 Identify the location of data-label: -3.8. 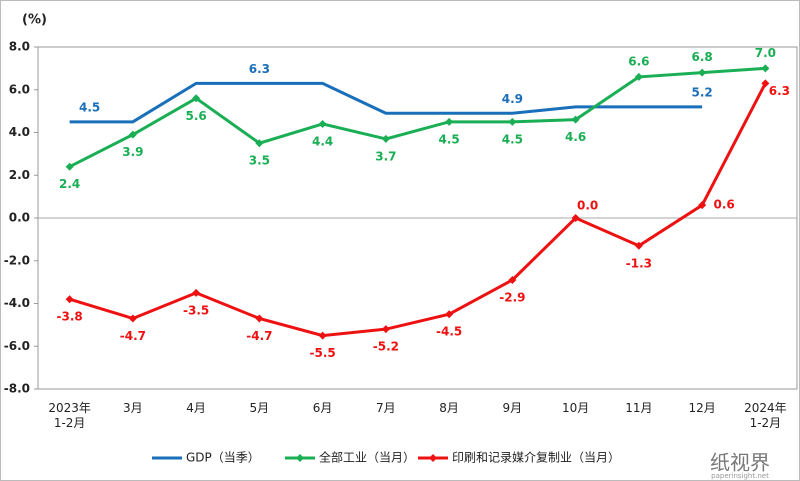
(70, 317).